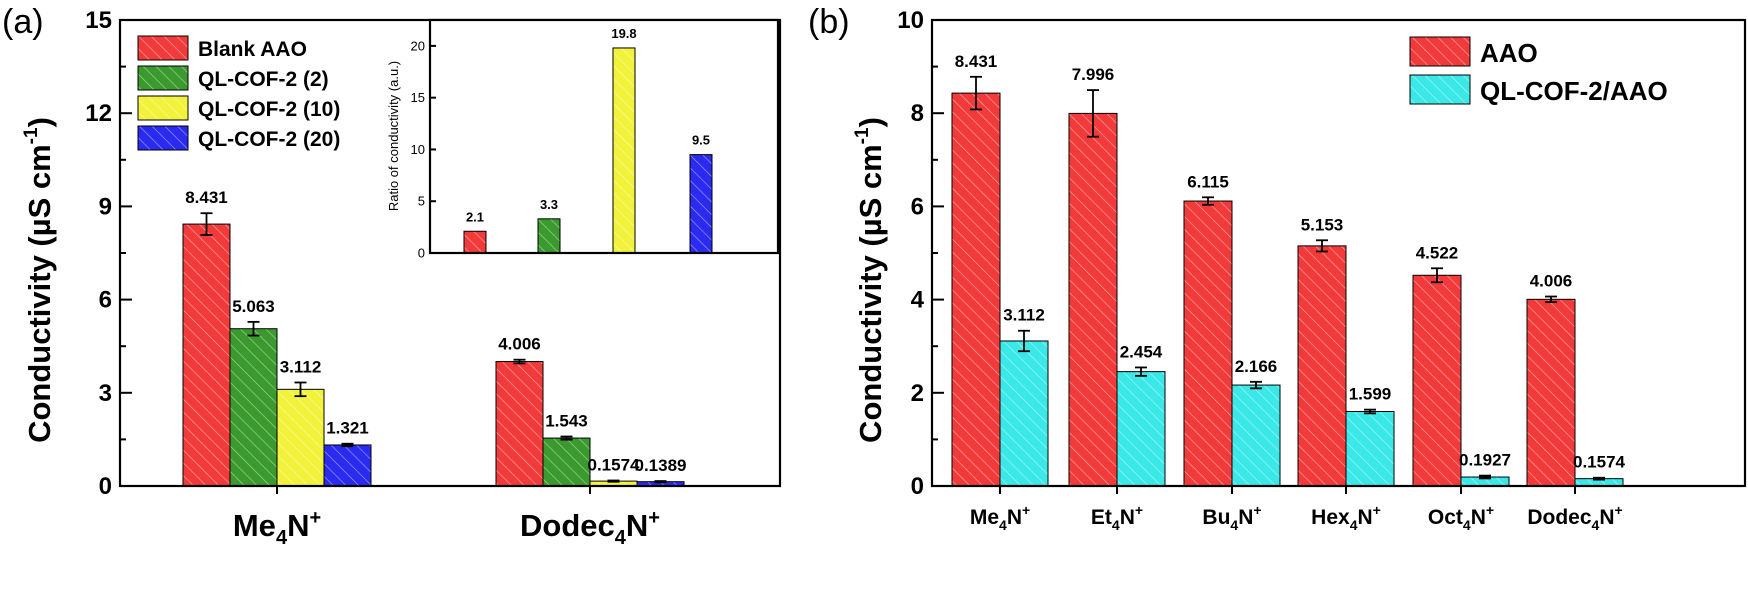 The height and width of the screenshot is (602, 1748). What do you see at coordinates (418, 97) in the screenshot?
I see `inset-y-tick-label: 15` at bounding box center [418, 97].